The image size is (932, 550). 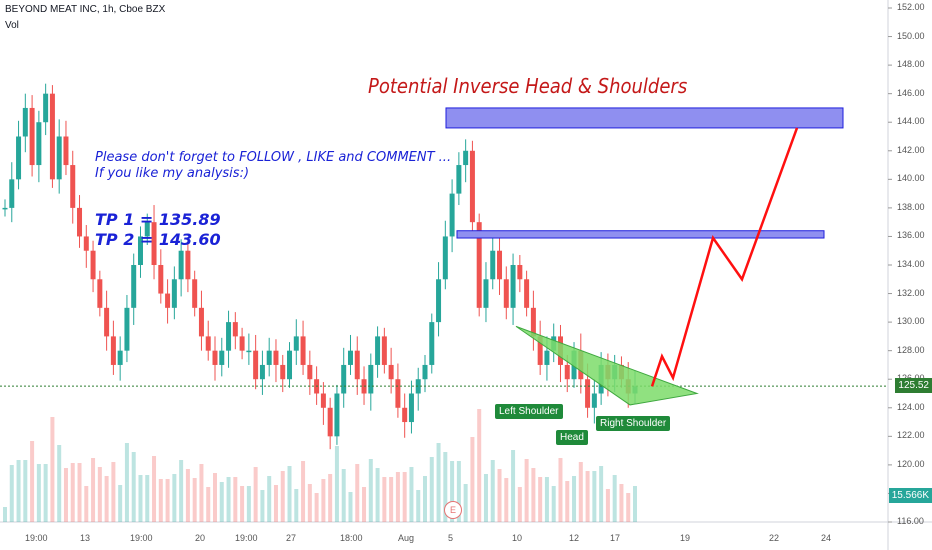 What do you see at coordinates (158, 239) in the screenshot?
I see `tp2-label: TP 2 = 143.60` at bounding box center [158, 239].